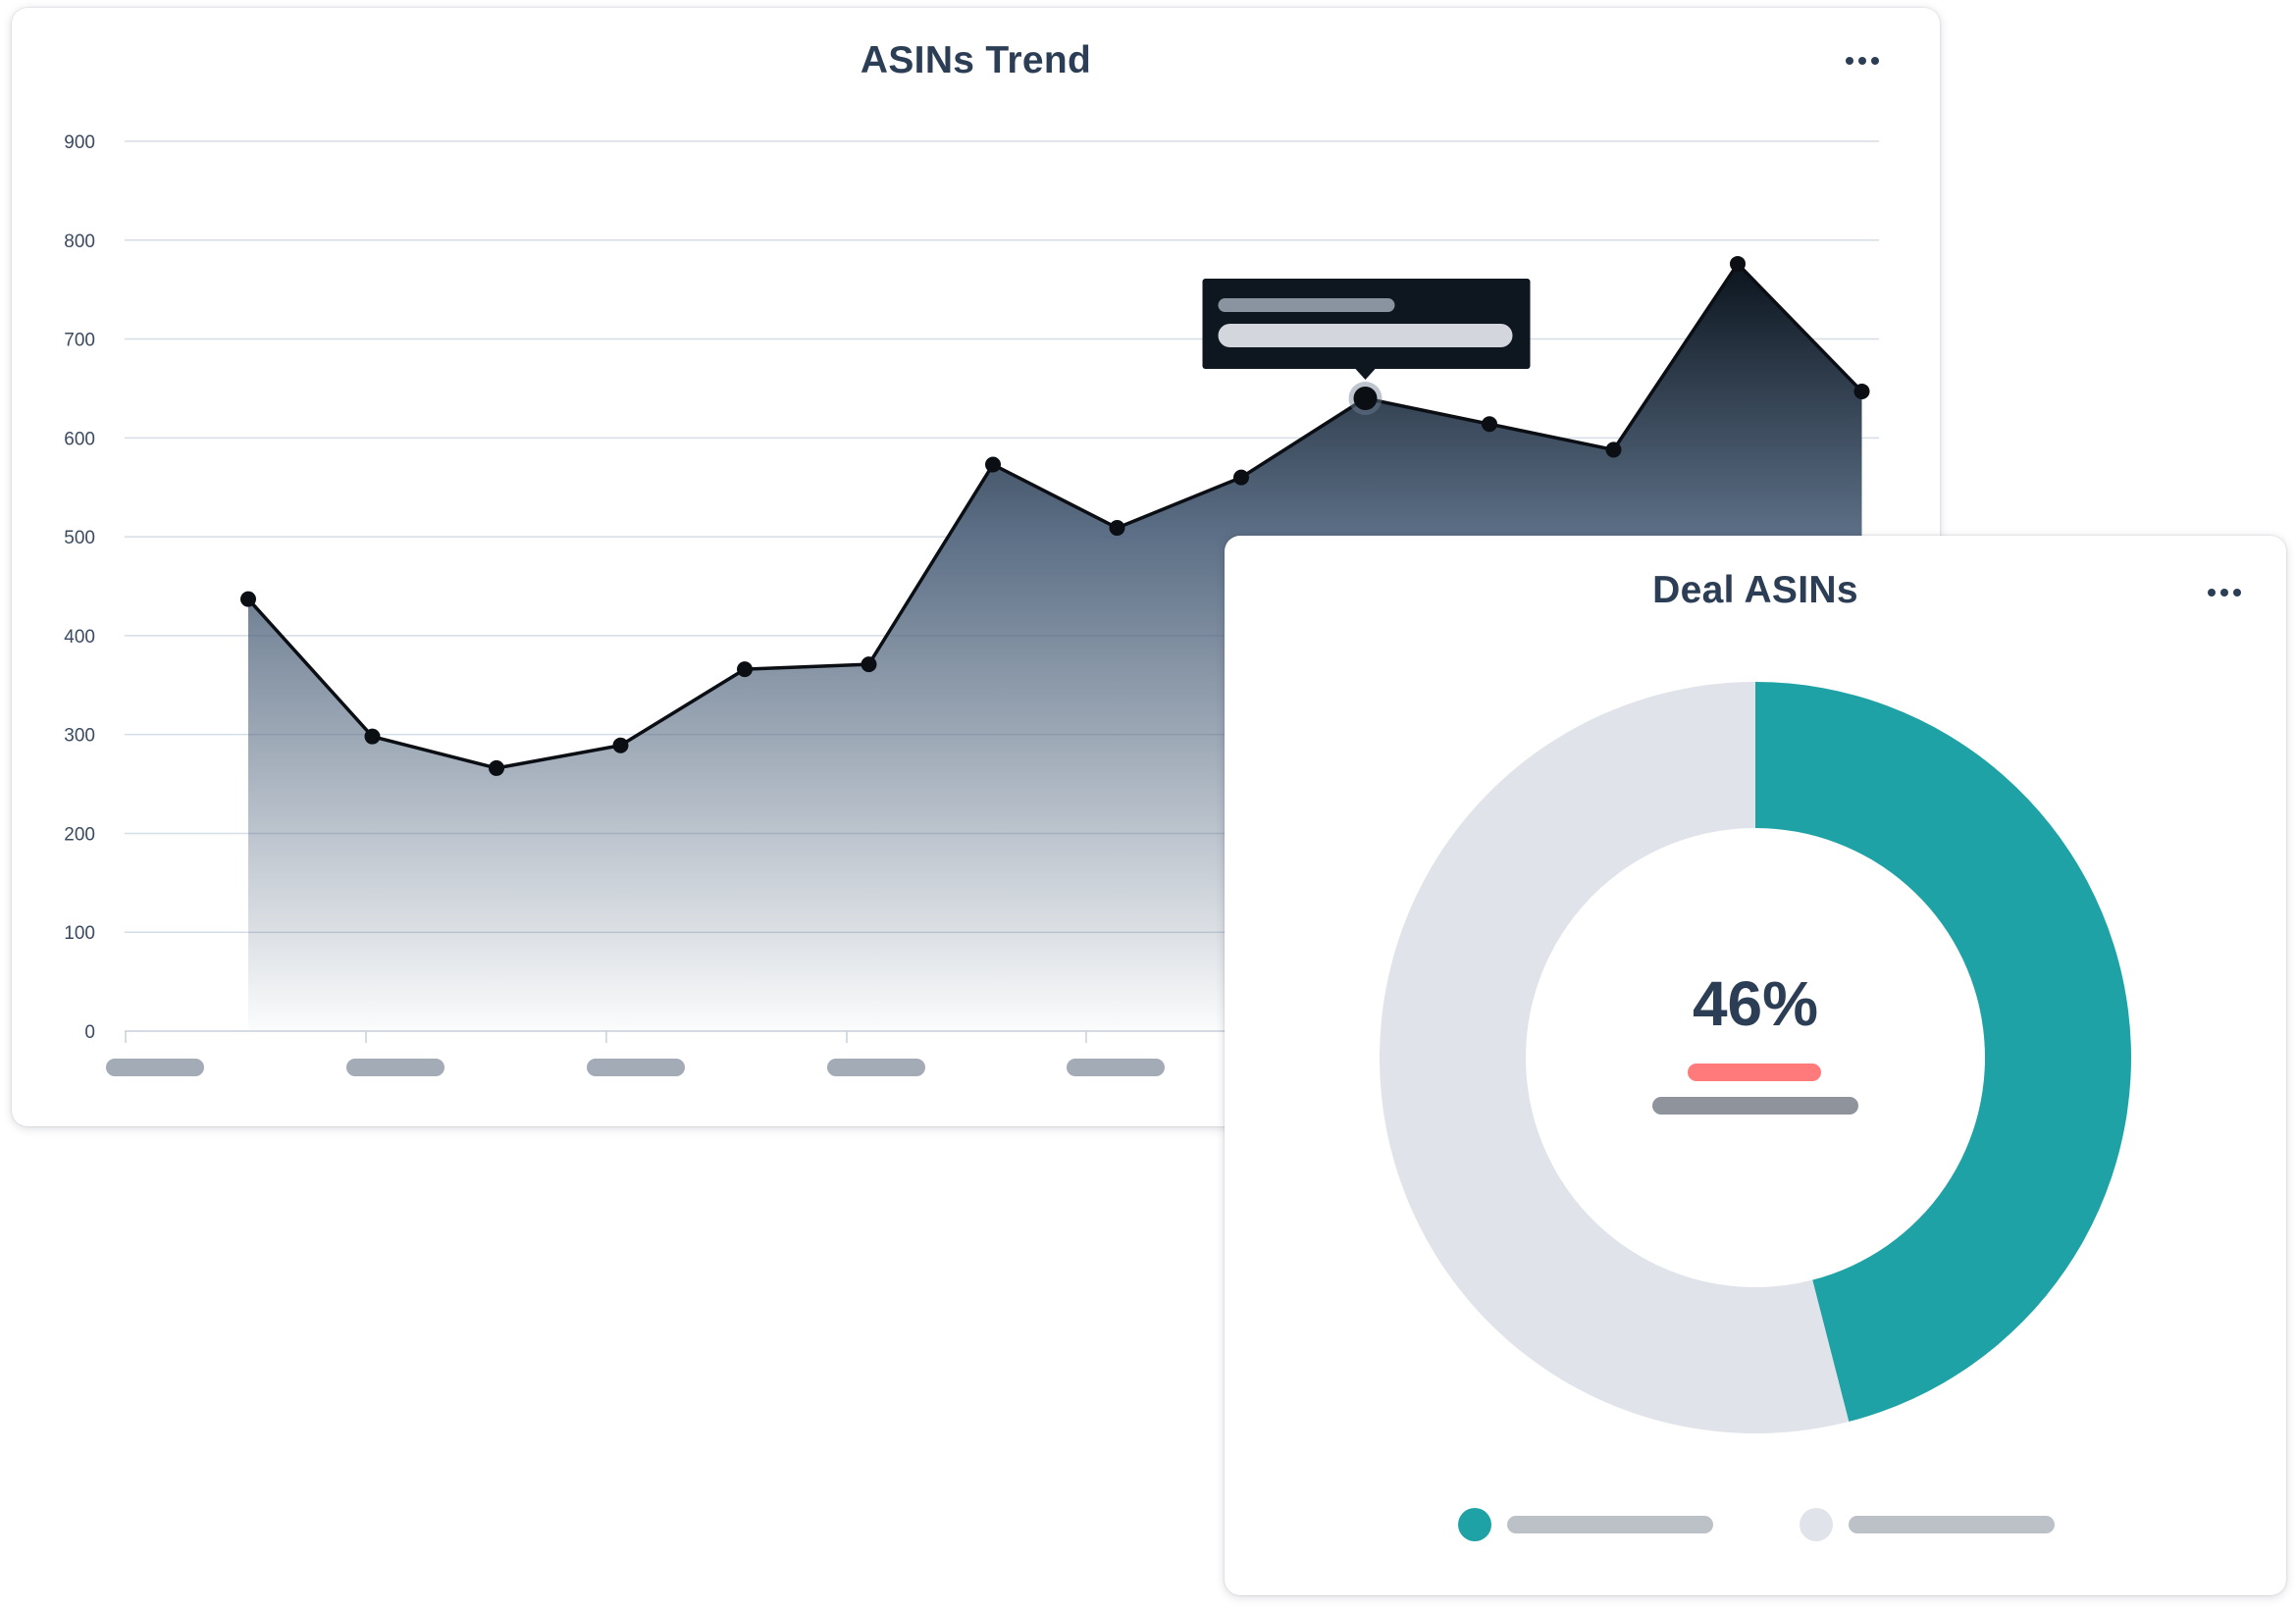 Image resolution: width=2296 pixels, height=1609 pixels. I want to click on y-tick-label: 700, so click(79, 341).